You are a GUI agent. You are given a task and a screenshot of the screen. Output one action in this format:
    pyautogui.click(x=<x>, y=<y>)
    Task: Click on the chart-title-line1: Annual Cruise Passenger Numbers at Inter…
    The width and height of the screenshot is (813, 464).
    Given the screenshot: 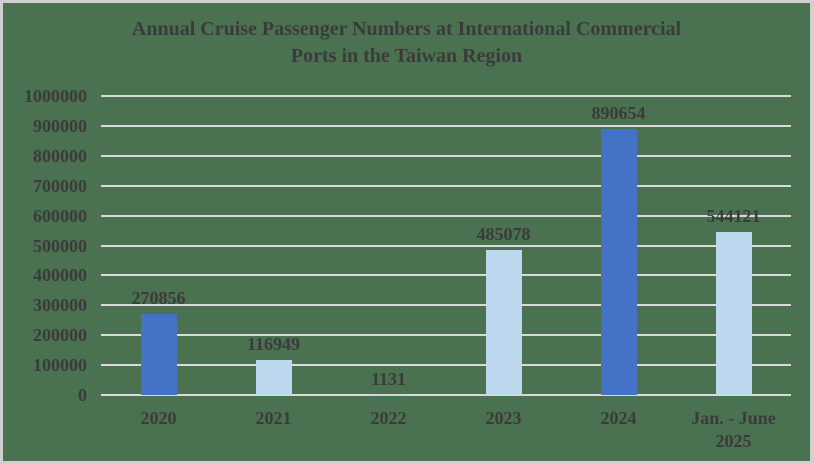 What is the action you would take?
    pyautogui.click(x=406, y=29)
    